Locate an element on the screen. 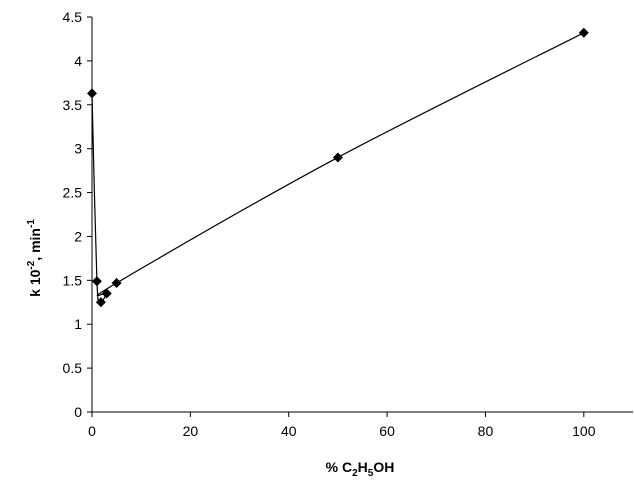 Image resolution: width=634 pixels, height=482 pixels. x-tick-label: 100 is located at coordinates (584, 431).